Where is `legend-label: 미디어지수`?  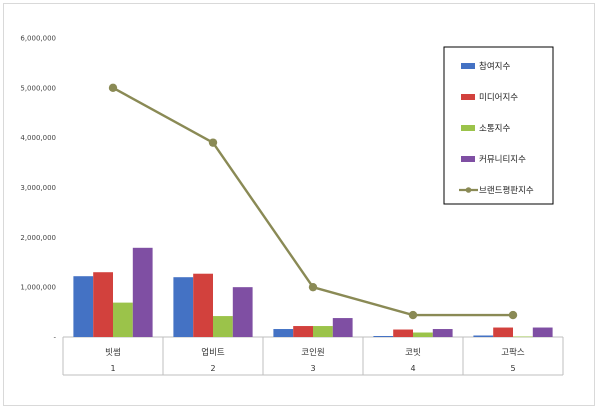
legend-label: 미디어지수 is located at coordinates (498, 97).